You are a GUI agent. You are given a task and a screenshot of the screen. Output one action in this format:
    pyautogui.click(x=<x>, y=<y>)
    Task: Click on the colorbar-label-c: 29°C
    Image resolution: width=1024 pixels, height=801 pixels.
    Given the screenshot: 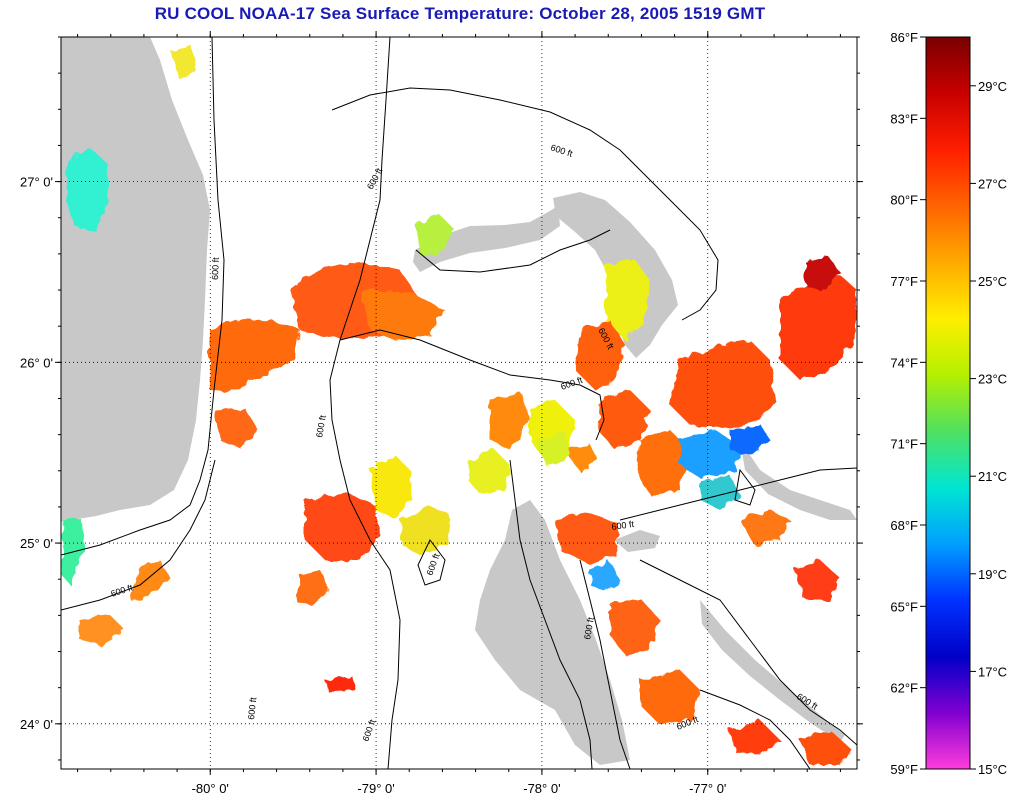 What is the action you would take?
    pyautogui.click(x=992, y=86)
    